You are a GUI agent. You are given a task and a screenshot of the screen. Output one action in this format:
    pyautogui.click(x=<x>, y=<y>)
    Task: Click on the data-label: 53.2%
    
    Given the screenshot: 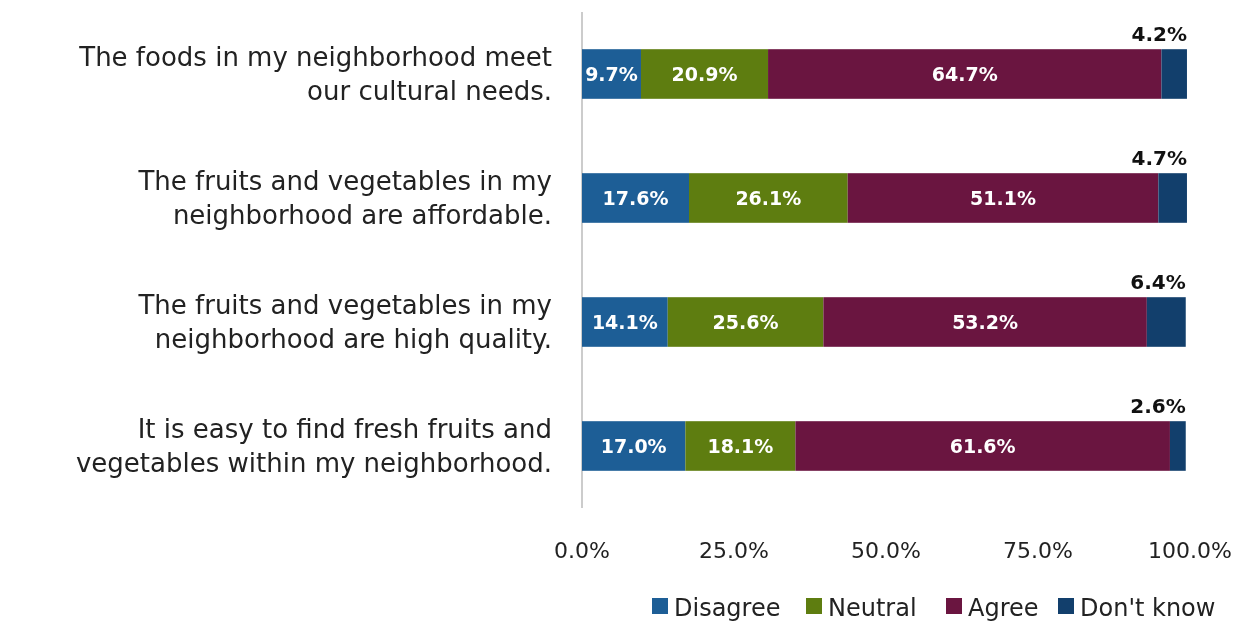 What is the action you would take?
    pyautogui.click(x=985, y=322)
    